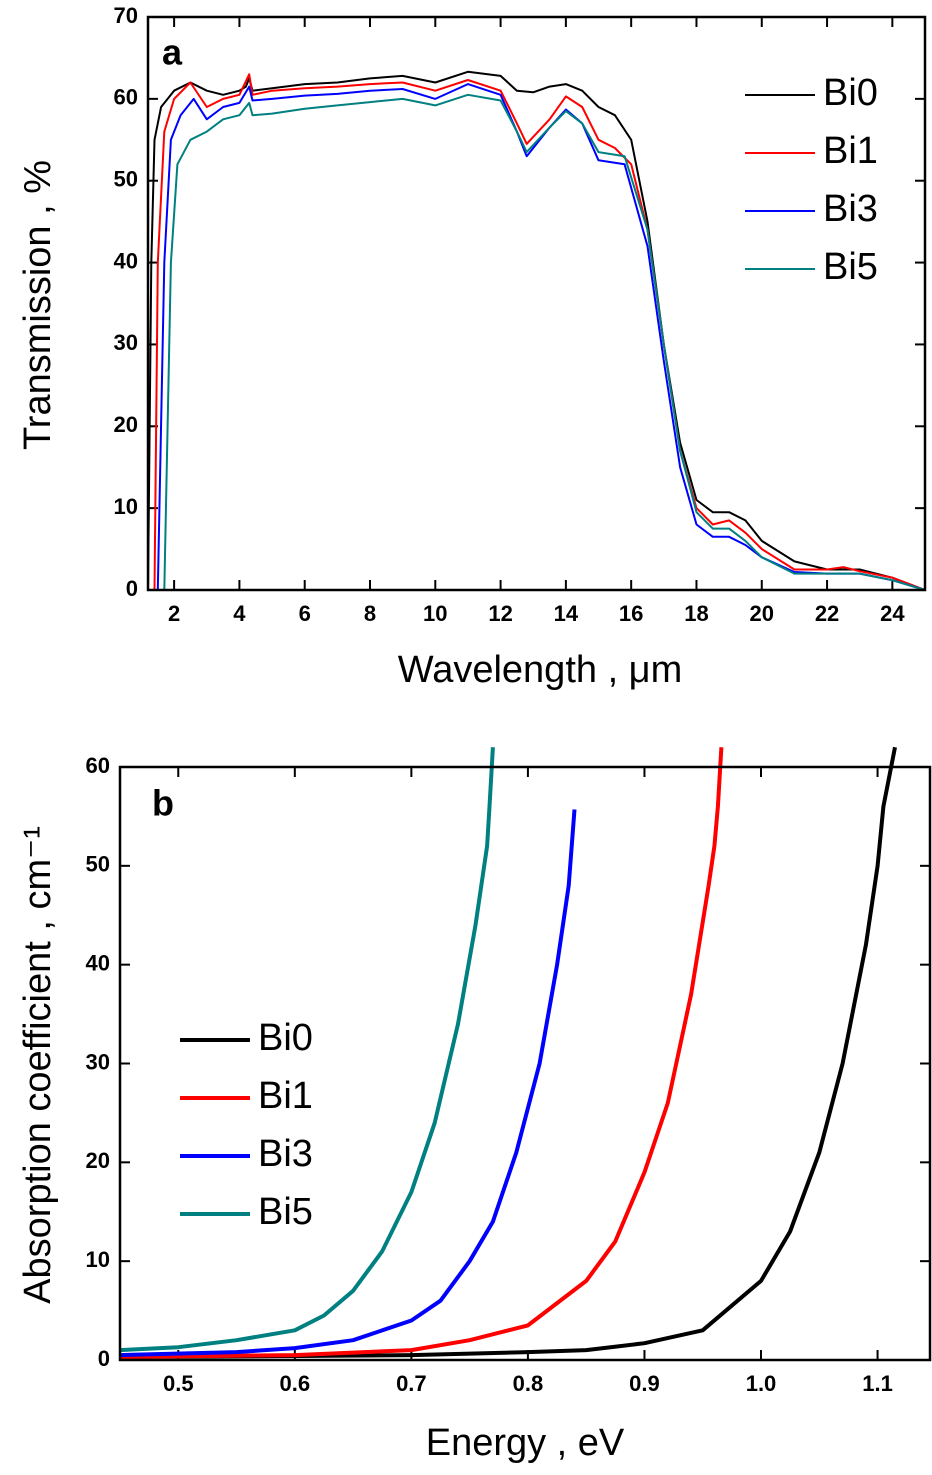 The width and height of the screenshot is (932, 1475). What do you see at coordinates (178, 1383) in the screenshot?
I see `x-tick-label: 0.5` at bounding box center [178, 1383].